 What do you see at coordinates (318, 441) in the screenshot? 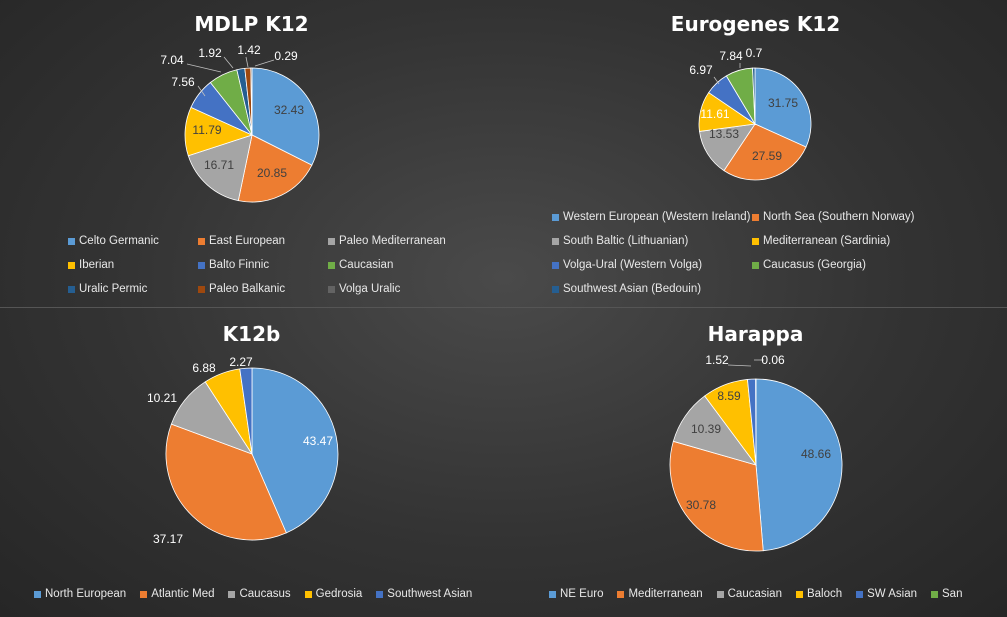
I see `data-label-north-european: 43.47` at bounding box center [318, 441].